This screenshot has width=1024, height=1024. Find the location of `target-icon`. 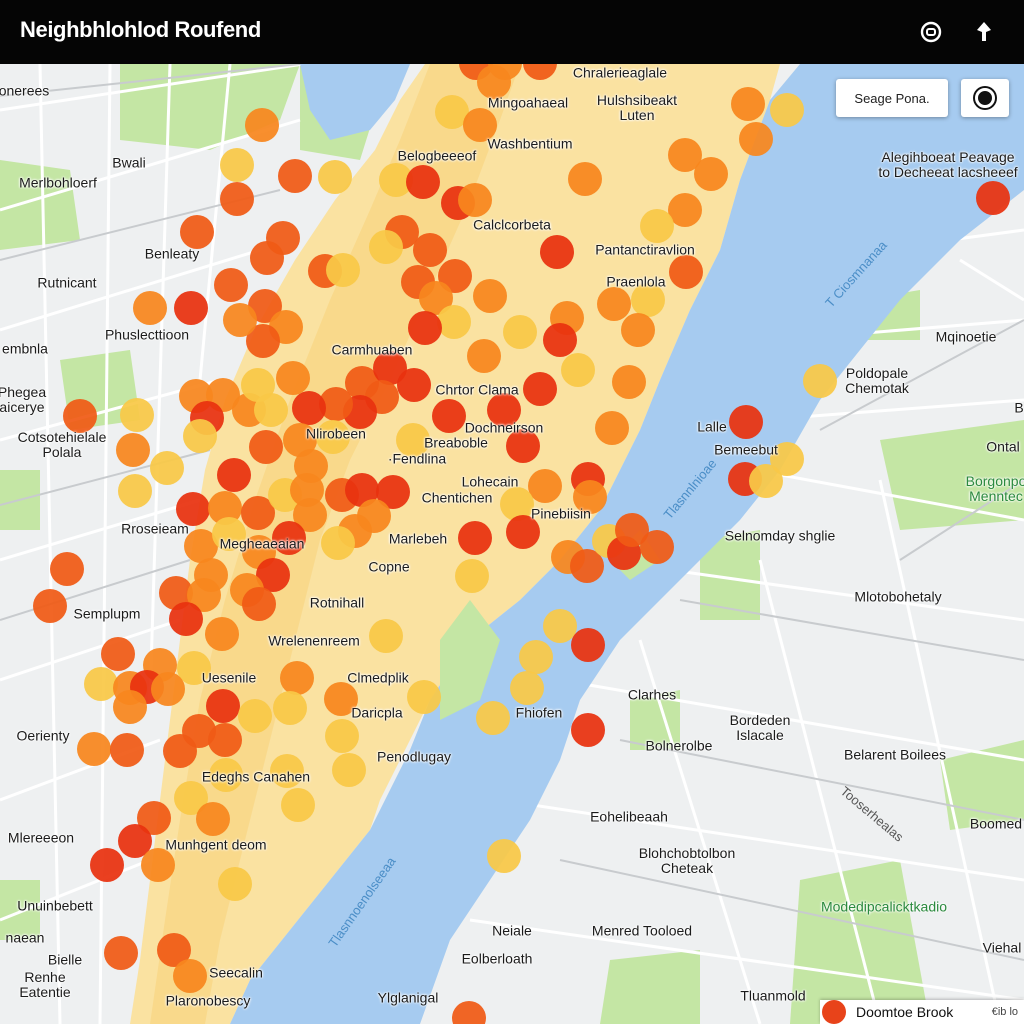

target-icon is located at coordinates (931, 32).